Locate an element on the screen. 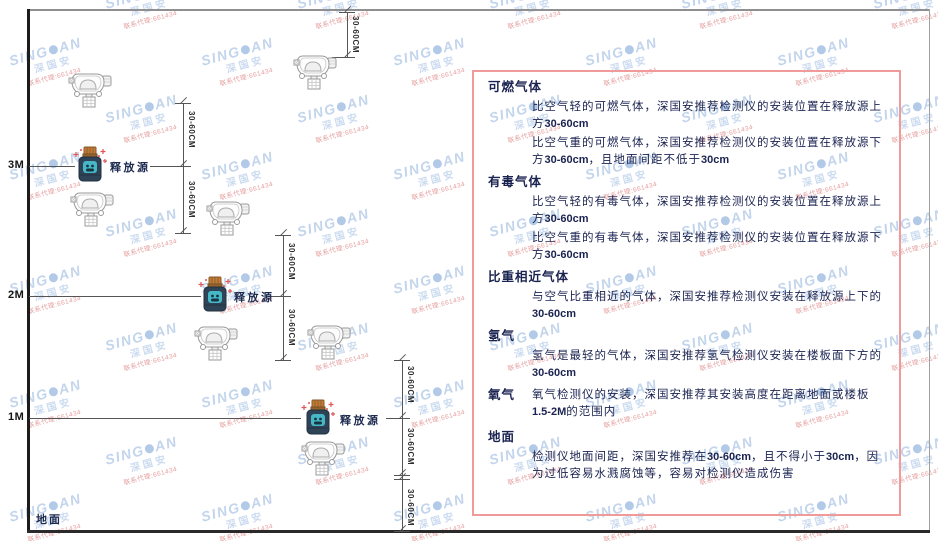  dim-label-3m-above: 30-60CM is located at coordinates (191, 130).